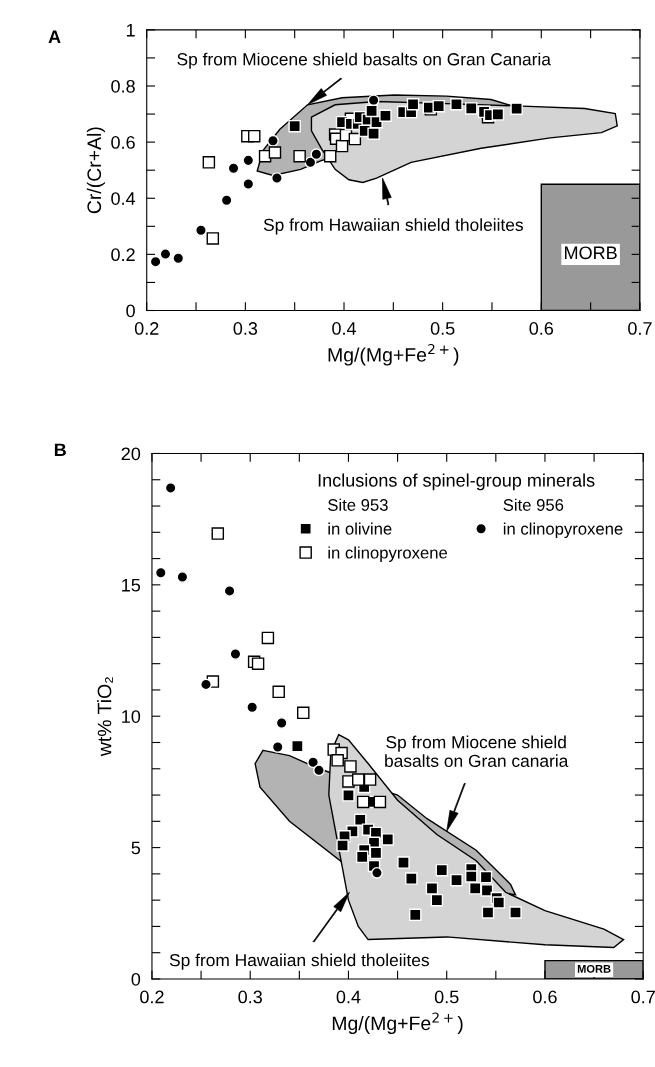  I want to click on y-tick-label: 0.4, so click(123, 198).